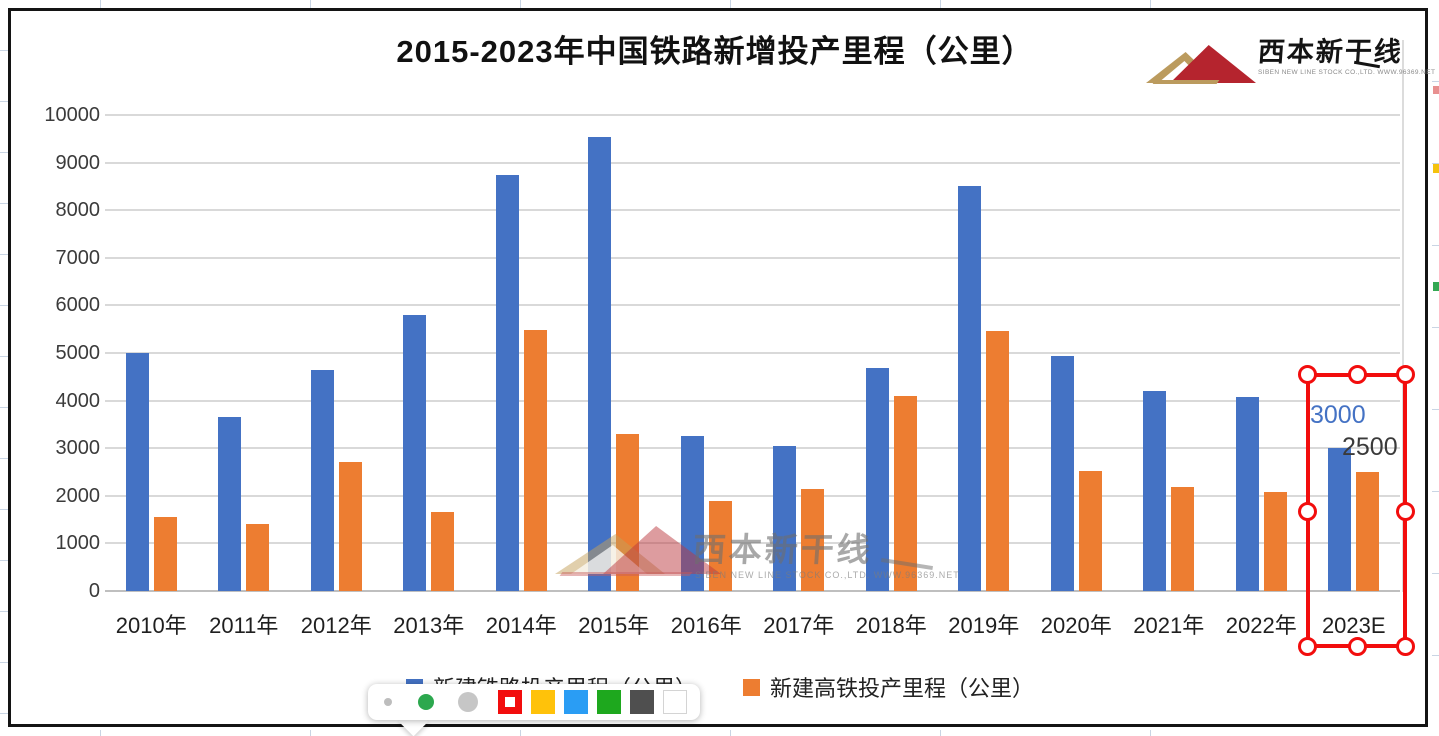 This screenshot has height=736, width=1439. I want to click on legend-marker-icon, so click(751, 687).